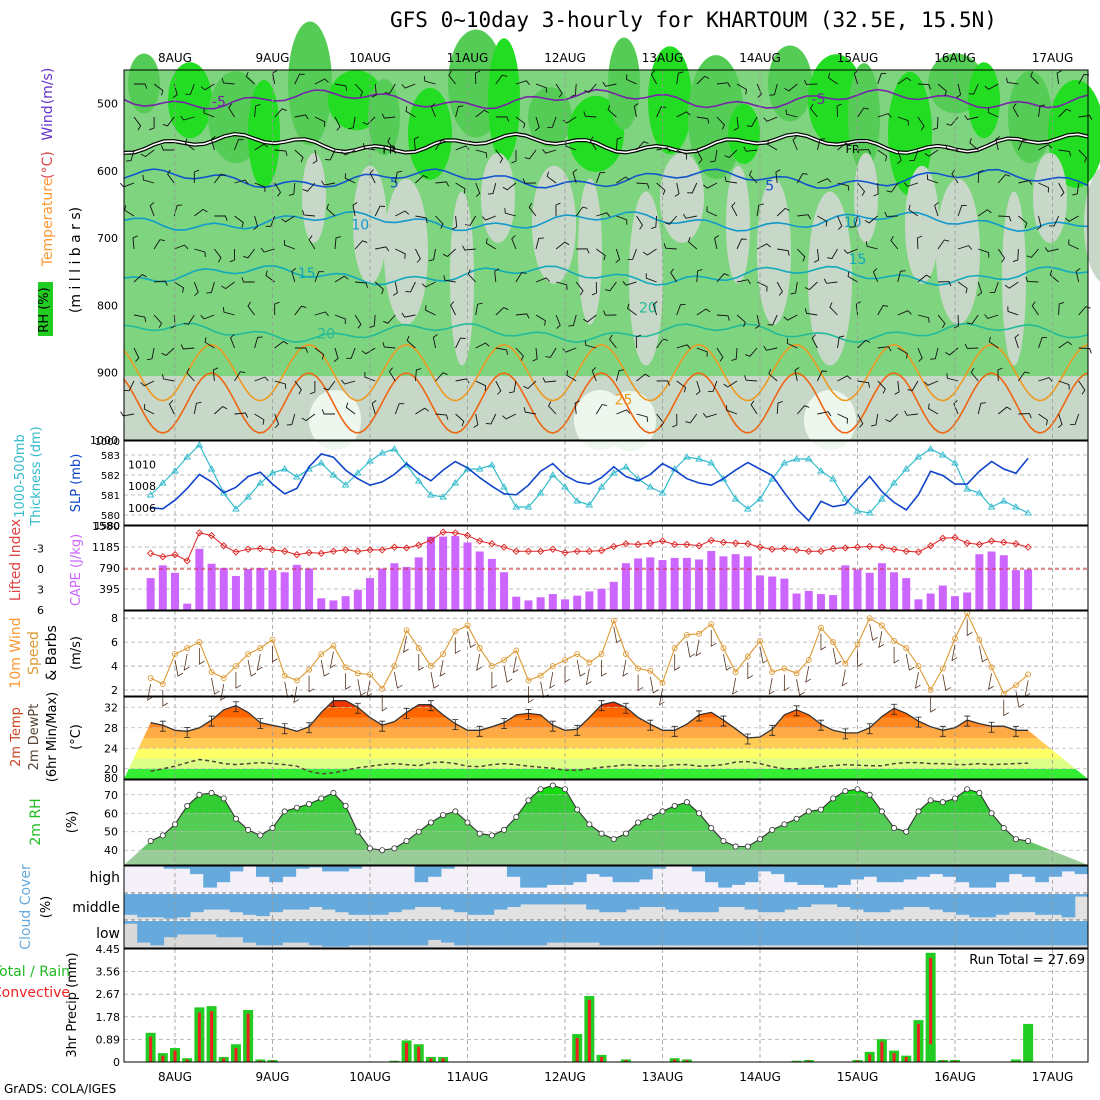 Image resolution: width=1100 pixels, height=1100 pixels. Describe the element at coordinates (264, 133) in the screenshot. I see `rh-moist-area` at that location.